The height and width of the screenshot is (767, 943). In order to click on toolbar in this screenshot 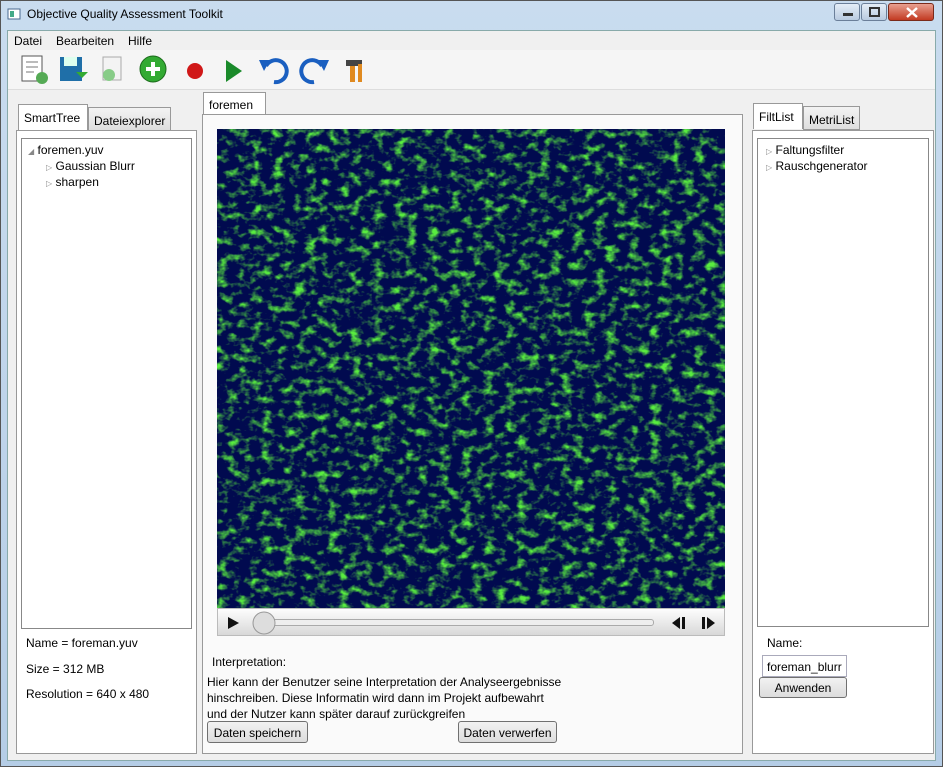, I will do `click(471, 70)`.